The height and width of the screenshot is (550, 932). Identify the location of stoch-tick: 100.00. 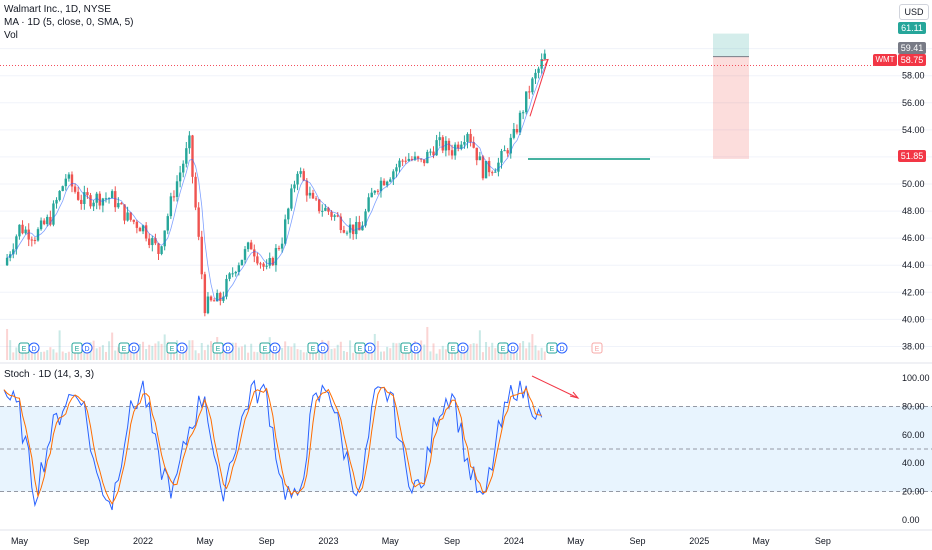
(916, 378).